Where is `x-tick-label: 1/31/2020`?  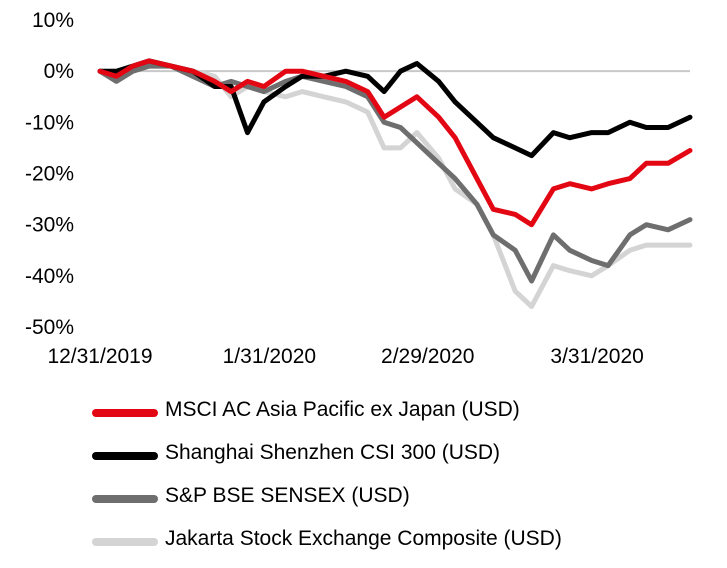 x-tick-label: 1/31/2020 is located at coordinates (269, 356).